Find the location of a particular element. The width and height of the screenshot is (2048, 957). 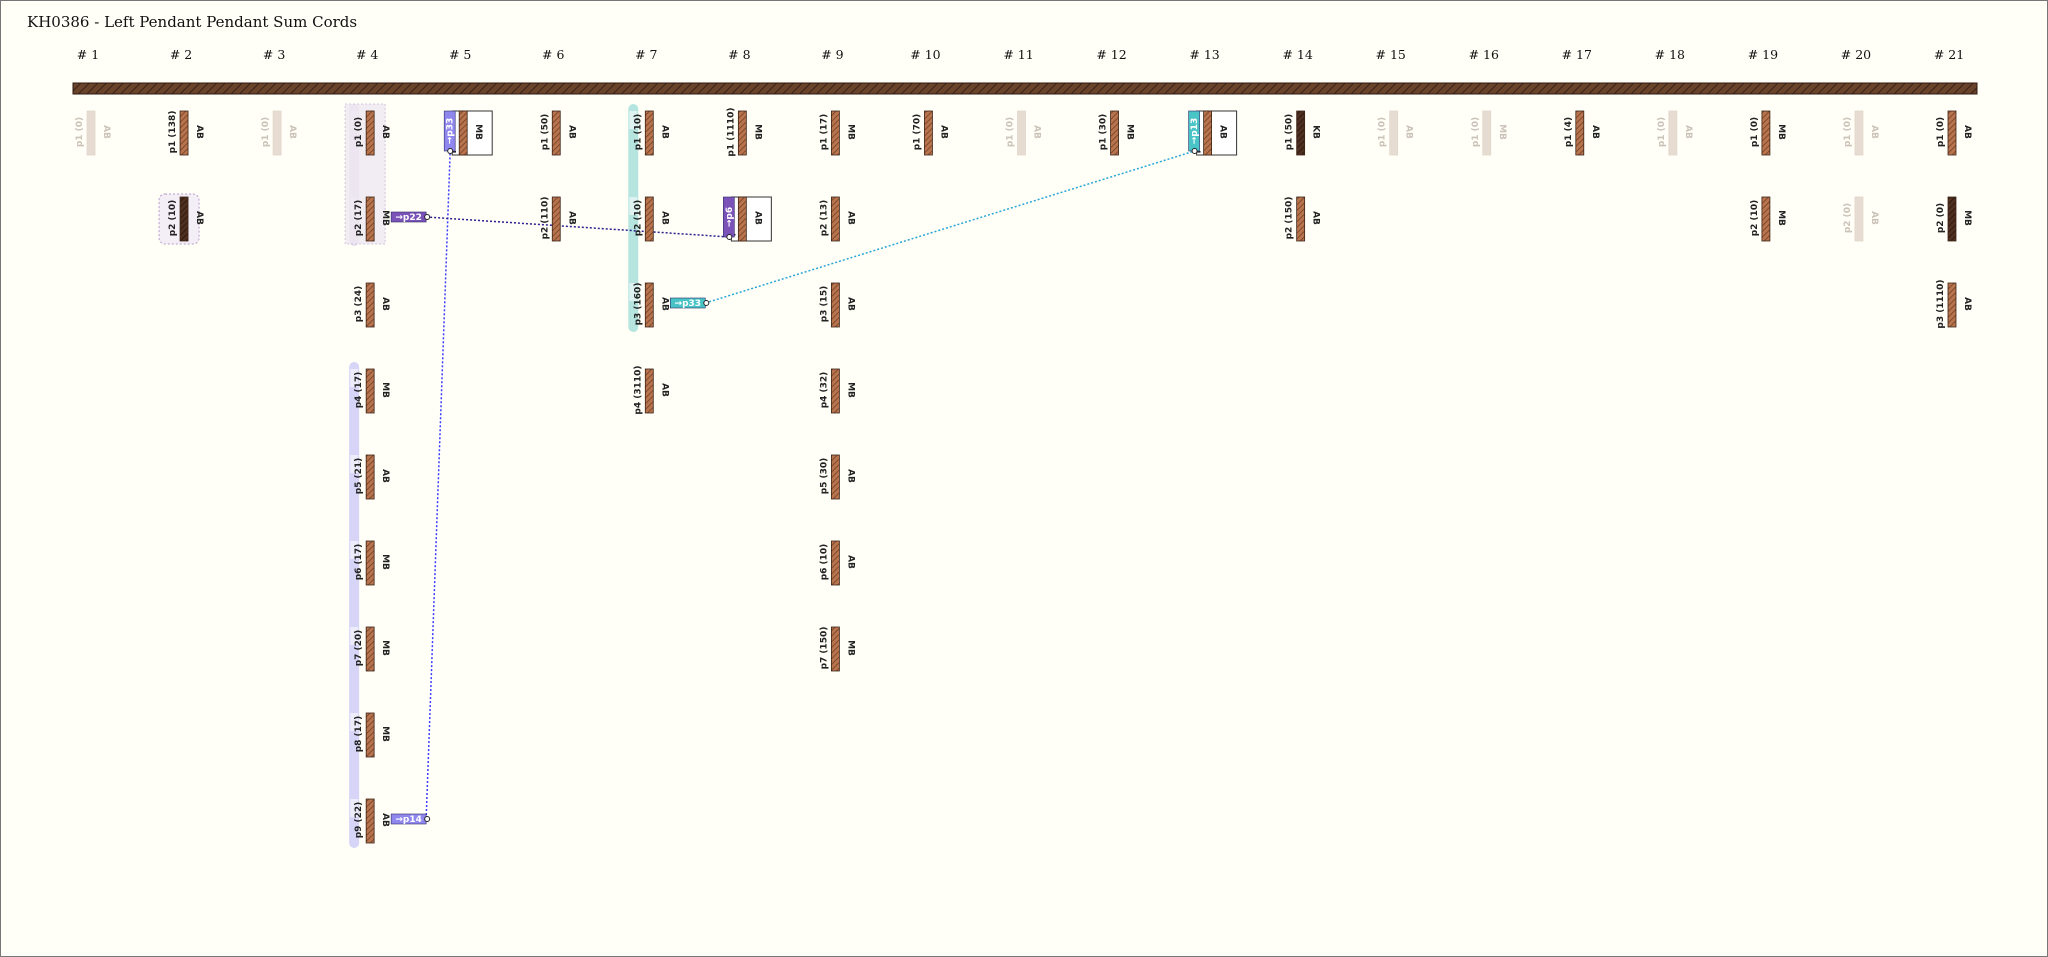

sum-link-label: →p13 is located at coordinates (1195, 131).